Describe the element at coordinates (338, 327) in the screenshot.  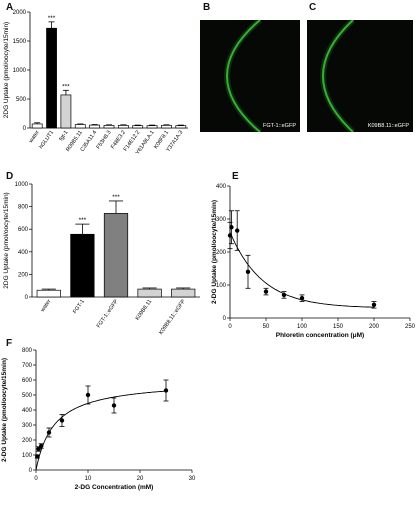
I see `x-tick-label: 150` at that location.